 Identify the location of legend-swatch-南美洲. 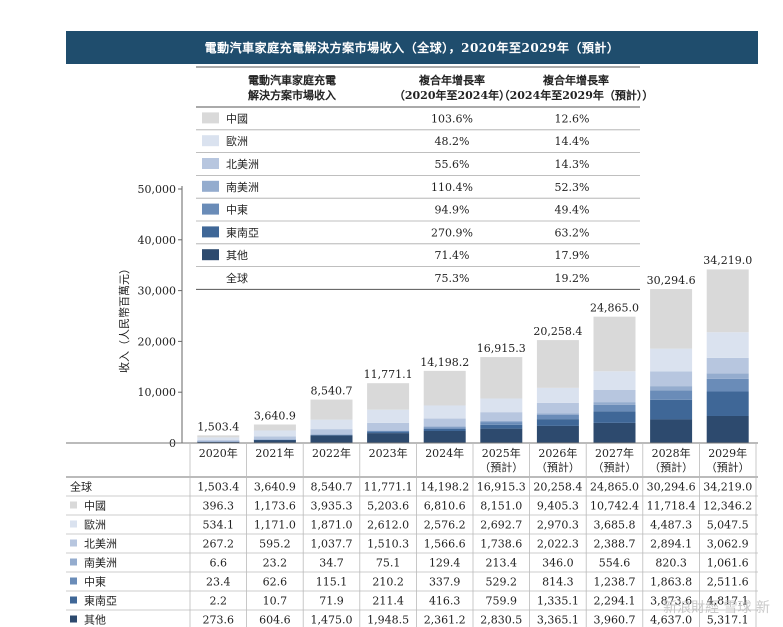
(210, 186).